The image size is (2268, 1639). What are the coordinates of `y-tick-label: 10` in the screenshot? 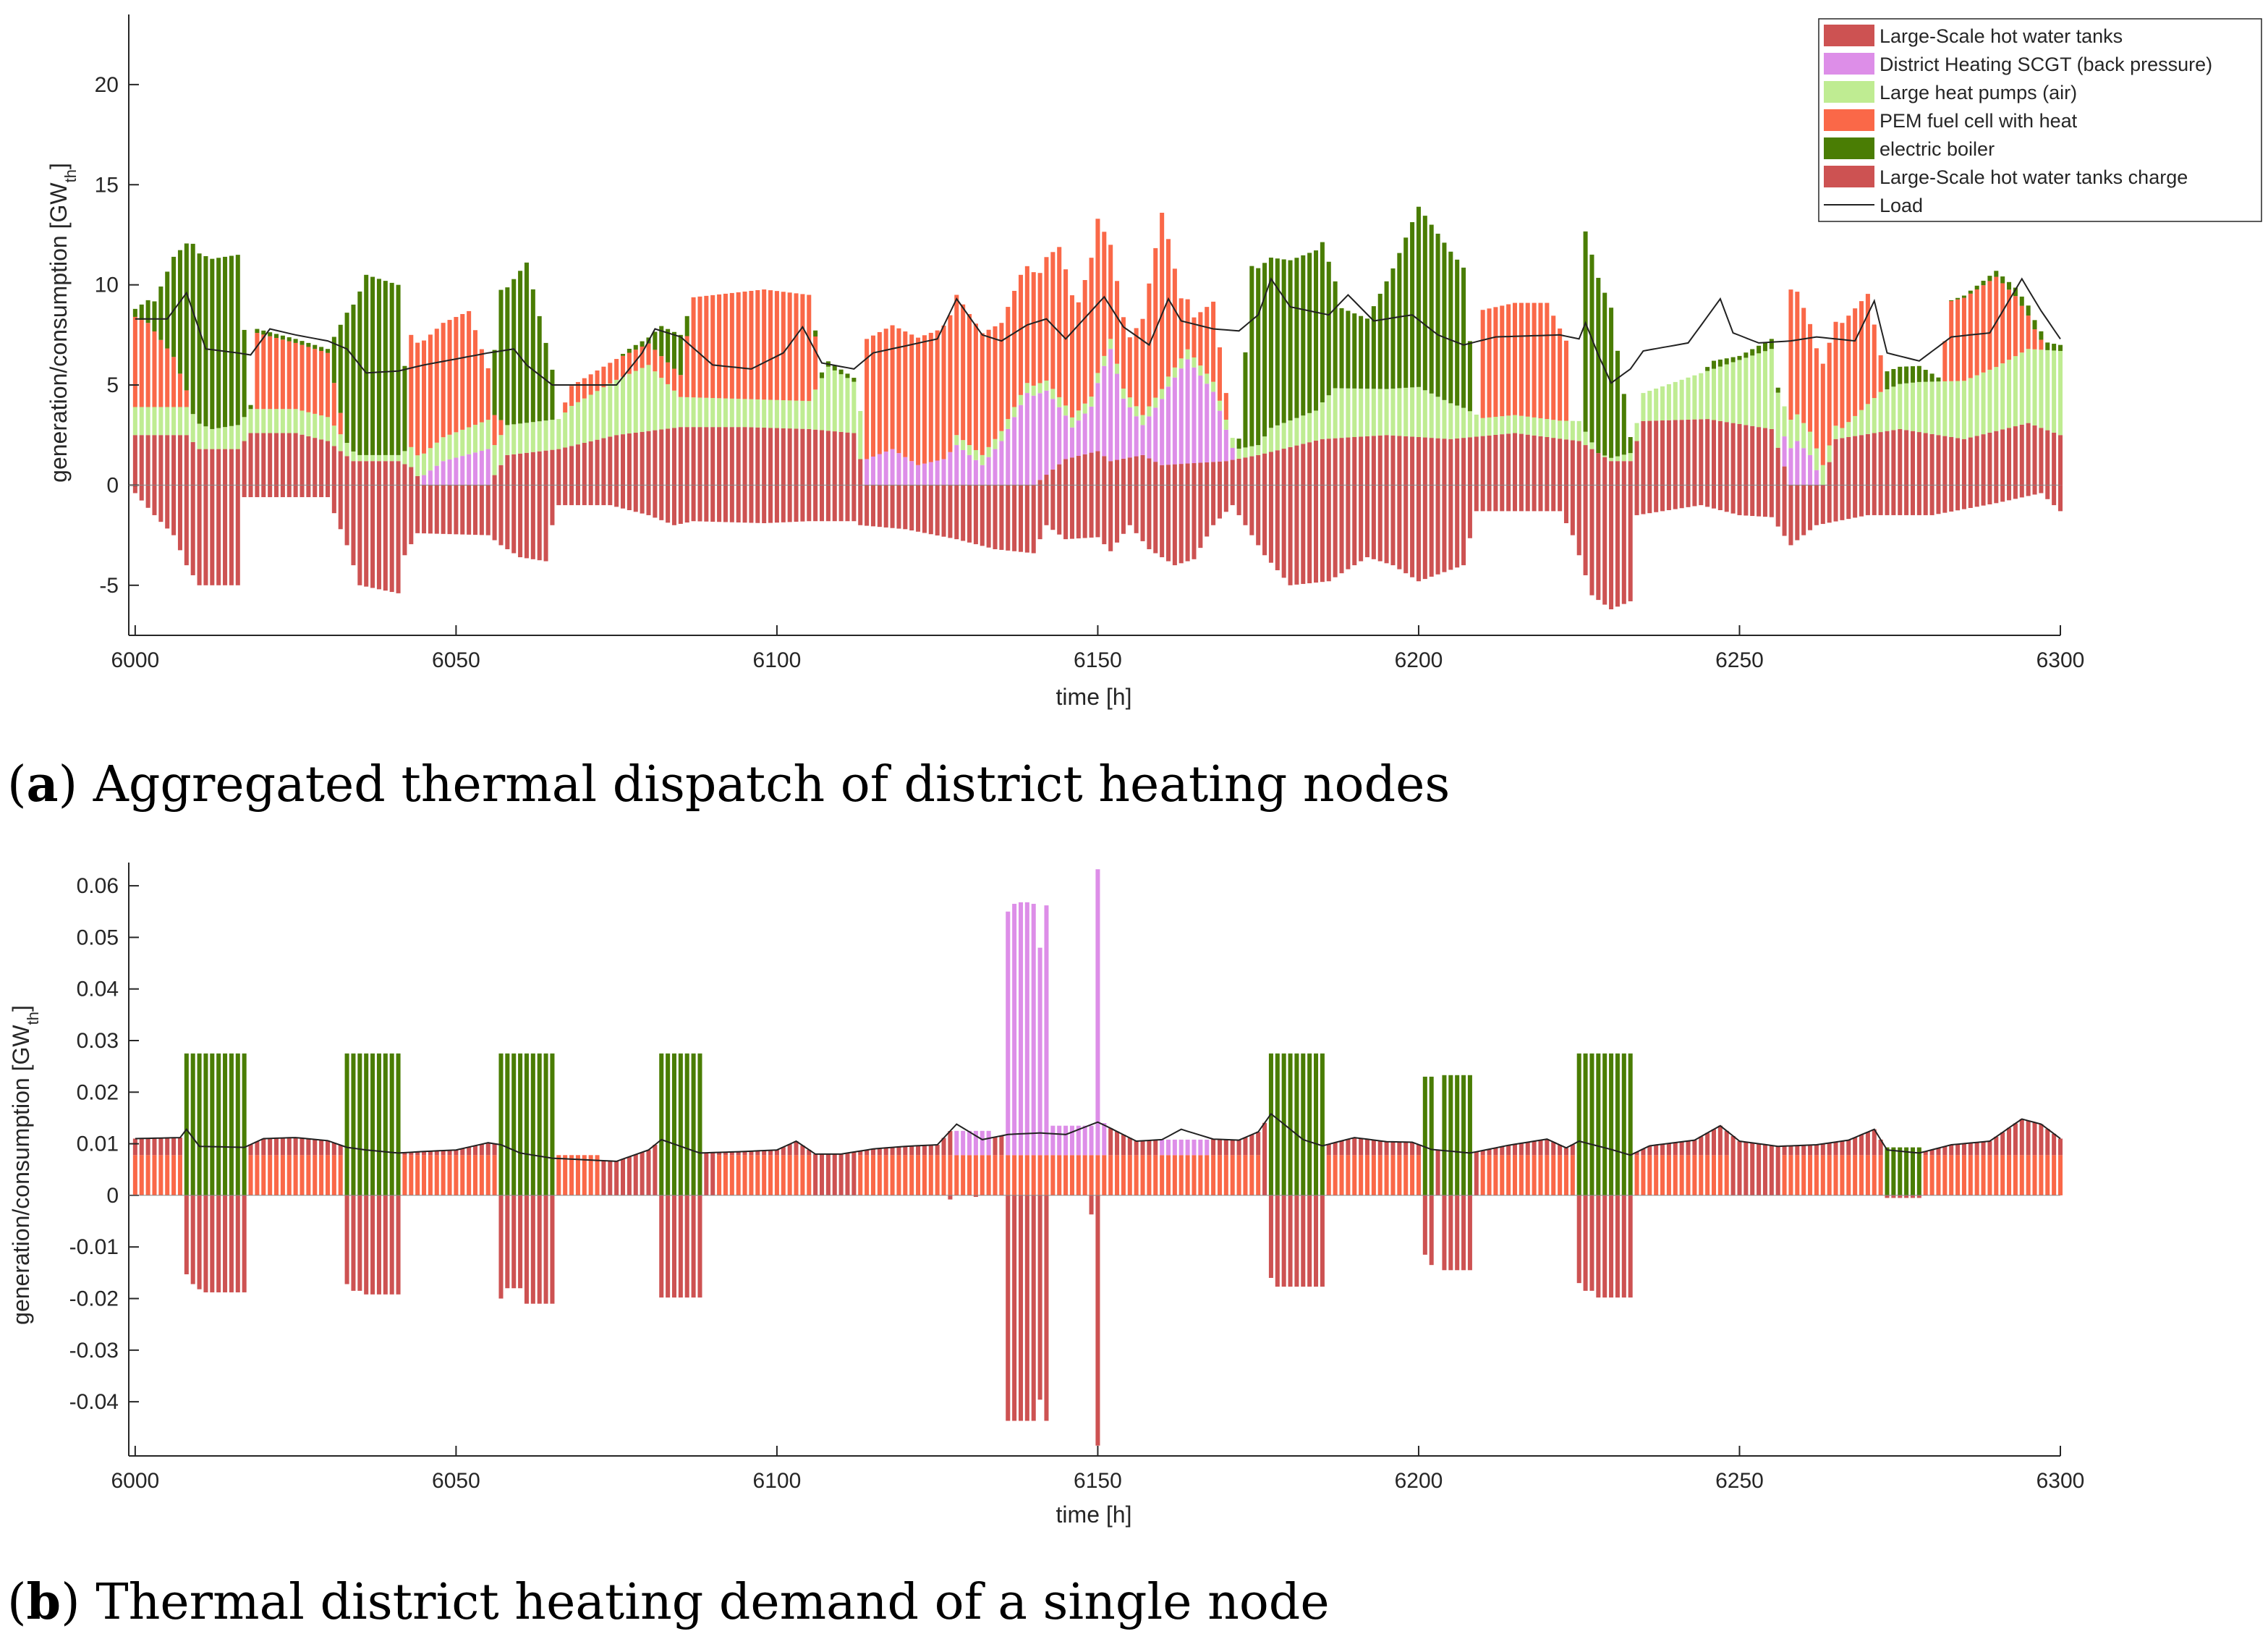 It's located at (107, 285).